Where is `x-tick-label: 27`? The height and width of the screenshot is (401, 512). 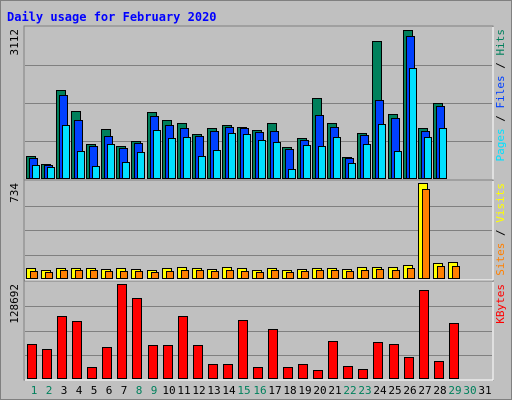 x-tick-label: 27 is located at coordinates (424, 390).